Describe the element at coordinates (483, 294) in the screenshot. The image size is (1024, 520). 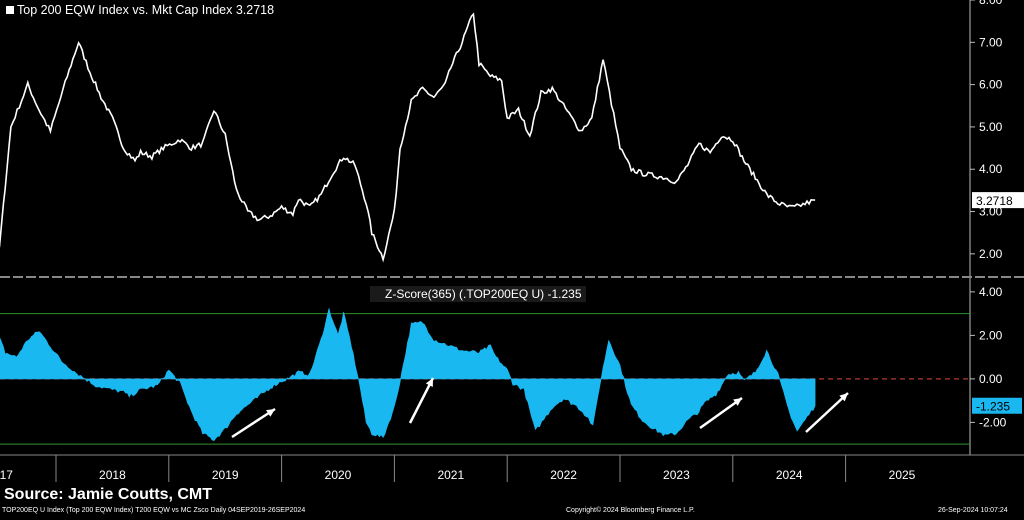
I see `zscore-legend-label: Z-Score(365) (.TOP200EQ U) -1.235` at that location.